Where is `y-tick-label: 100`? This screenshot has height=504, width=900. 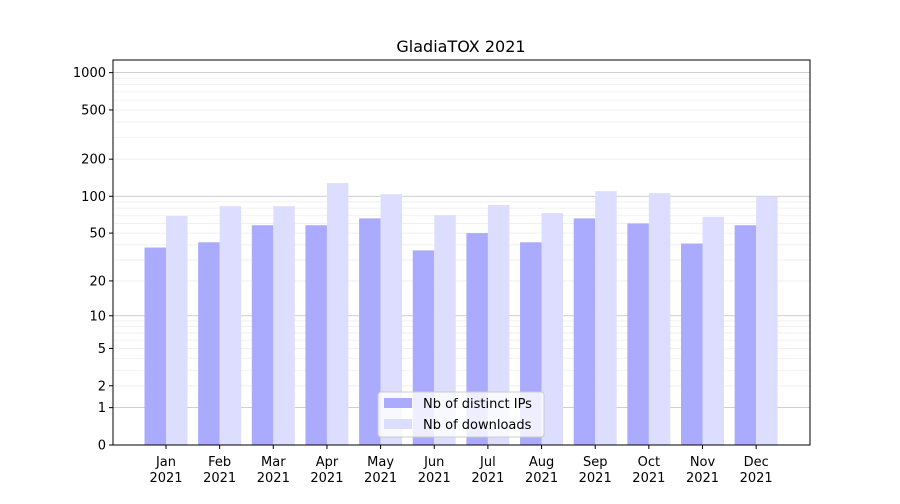 y-tick-label: 100 is located at coordinates (93, 197).